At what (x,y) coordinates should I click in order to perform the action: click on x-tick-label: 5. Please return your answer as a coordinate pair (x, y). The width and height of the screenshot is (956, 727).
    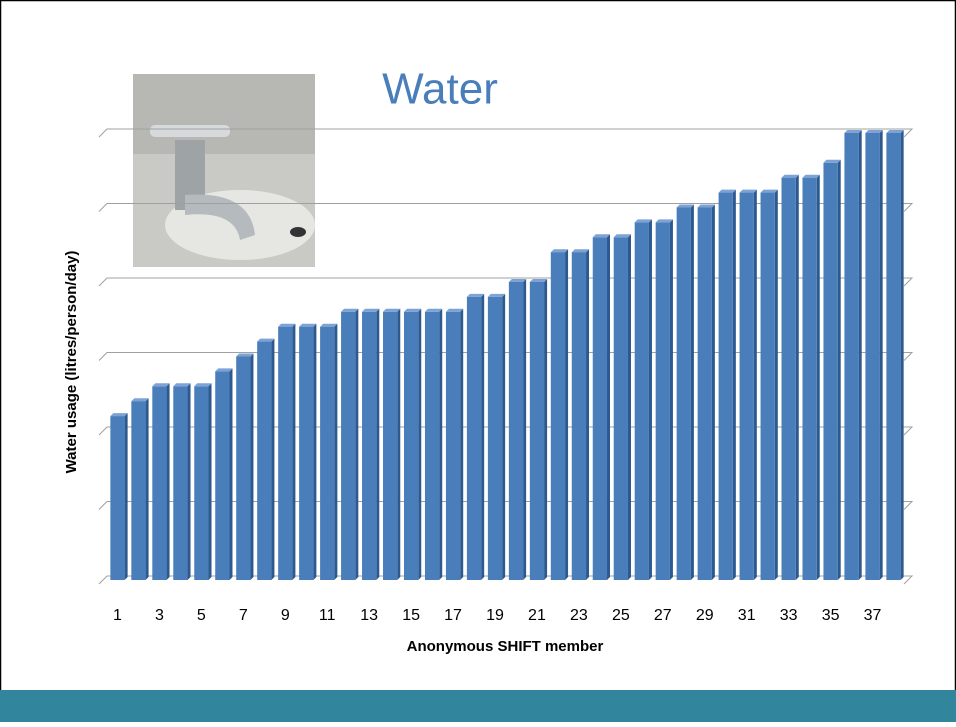
    Looking at the image, I should click on (201, 615).